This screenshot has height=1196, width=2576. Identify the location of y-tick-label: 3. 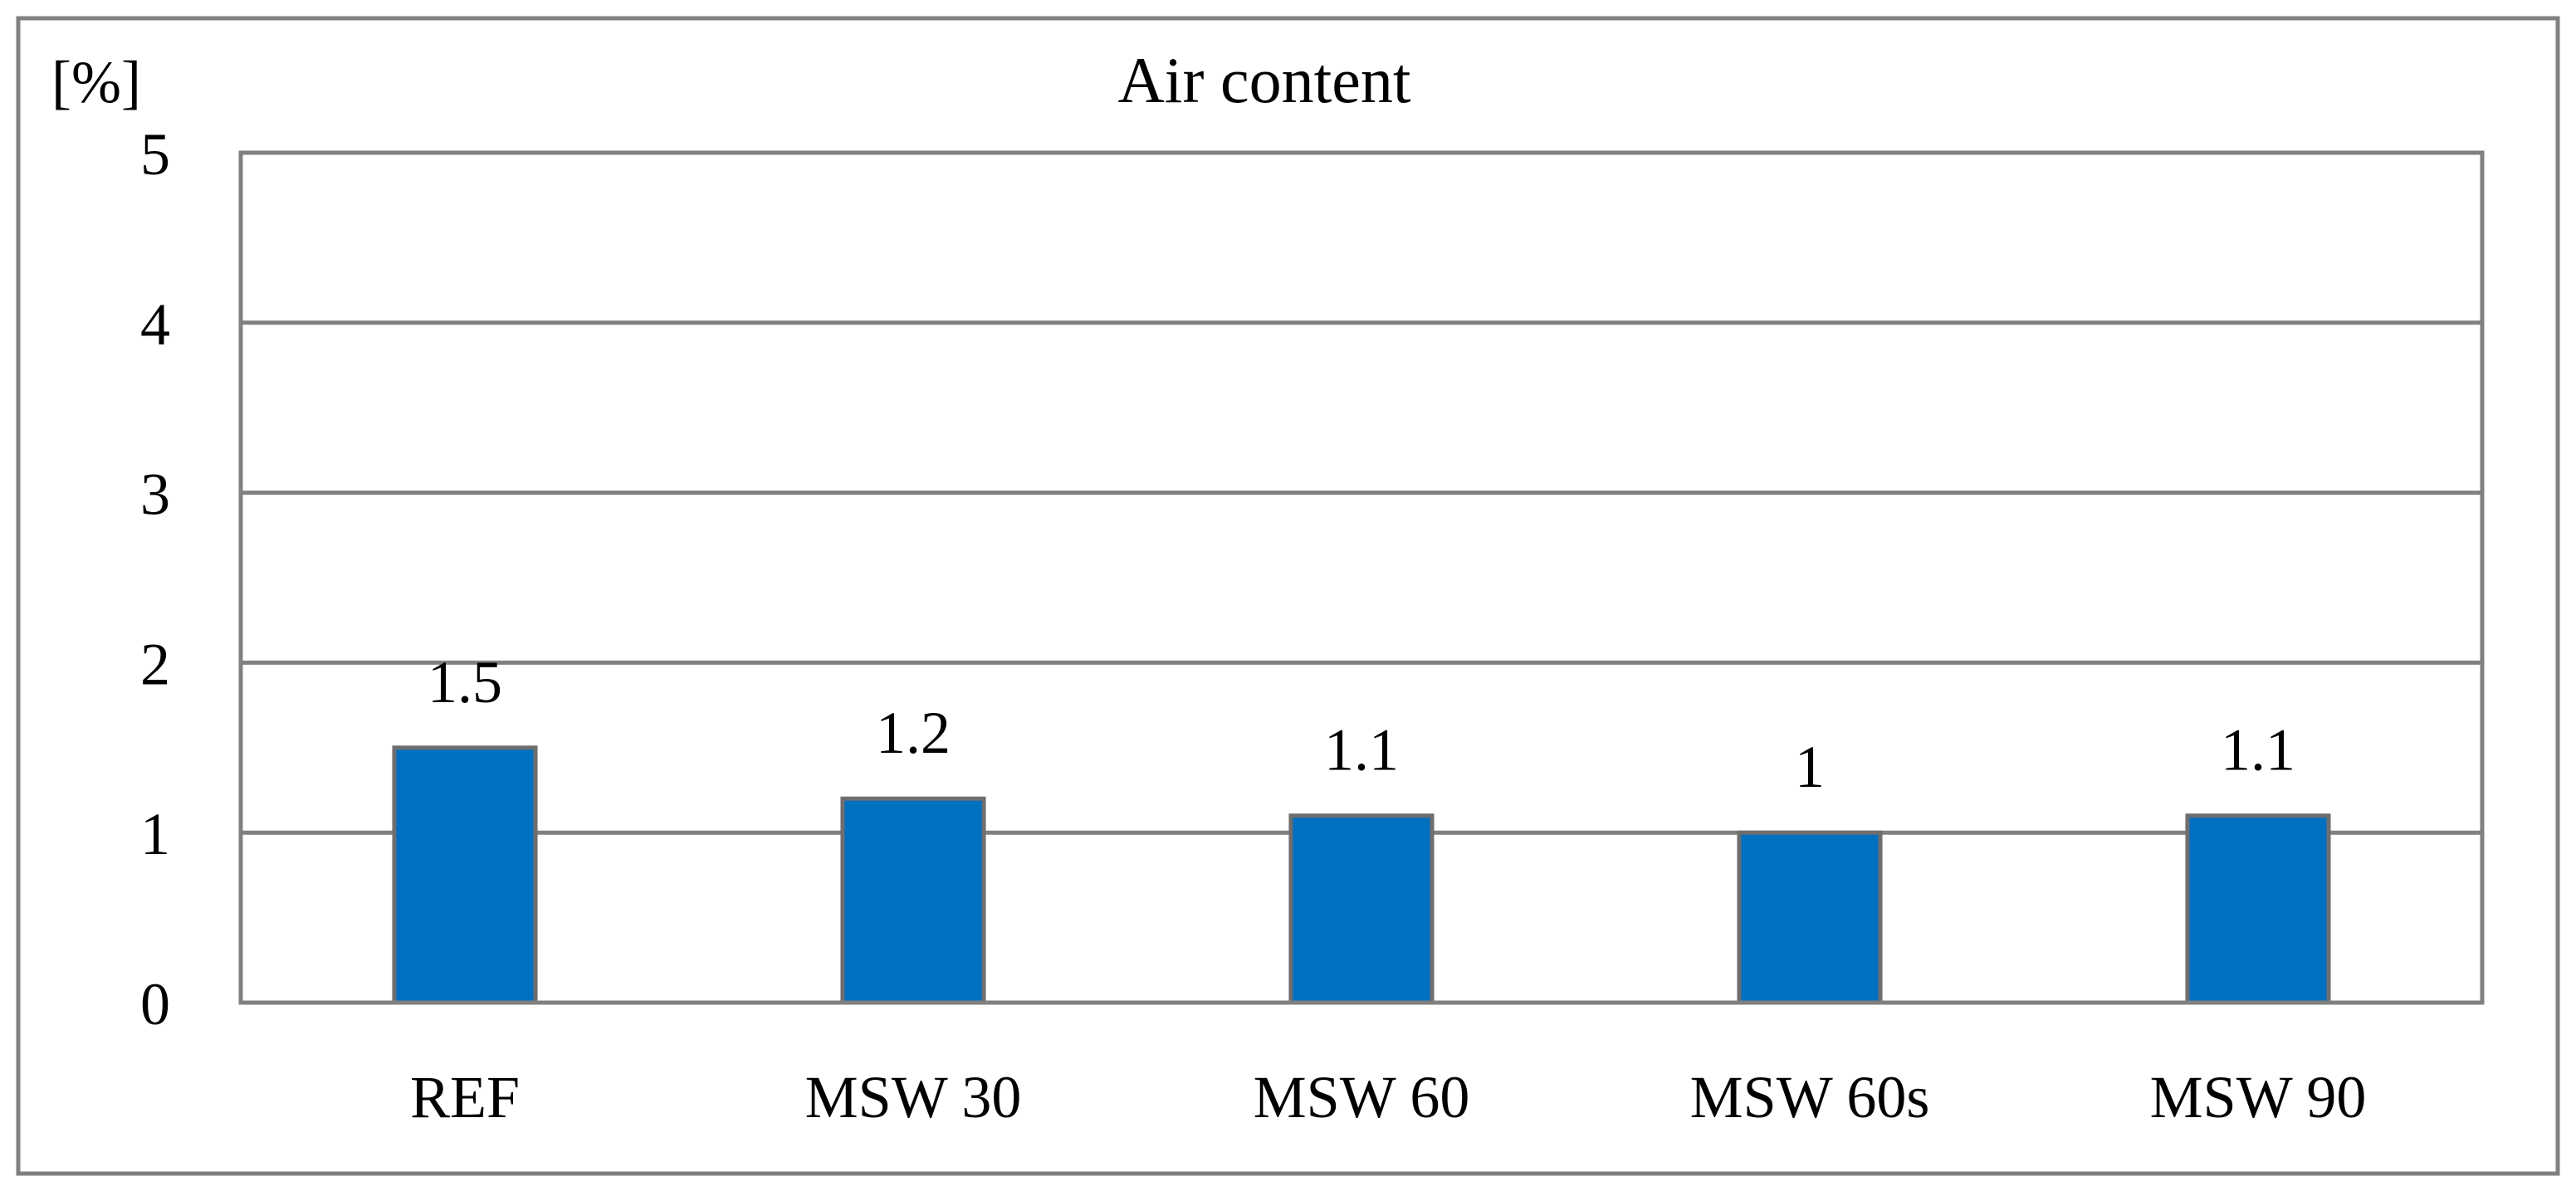
(155, 494).